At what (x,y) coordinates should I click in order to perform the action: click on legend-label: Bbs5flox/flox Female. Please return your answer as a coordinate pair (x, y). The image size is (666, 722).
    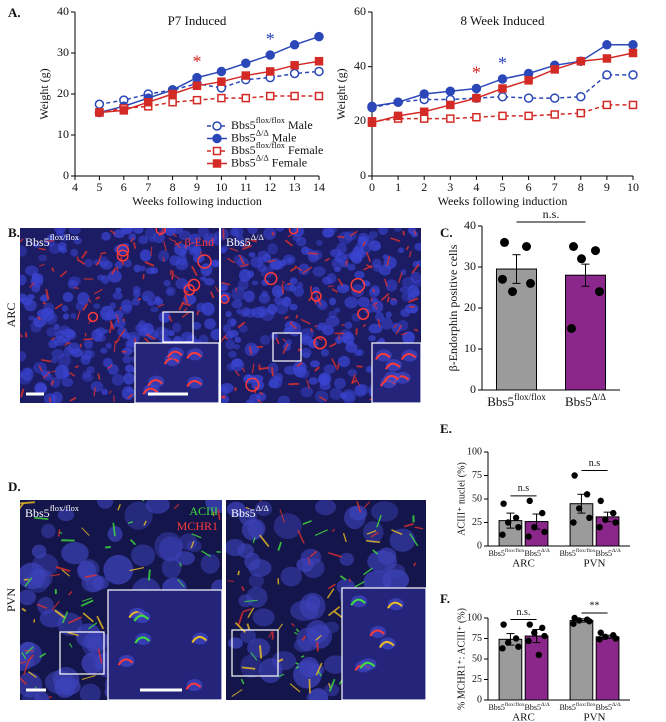
    Looking at the image, I should click on (277, 148).